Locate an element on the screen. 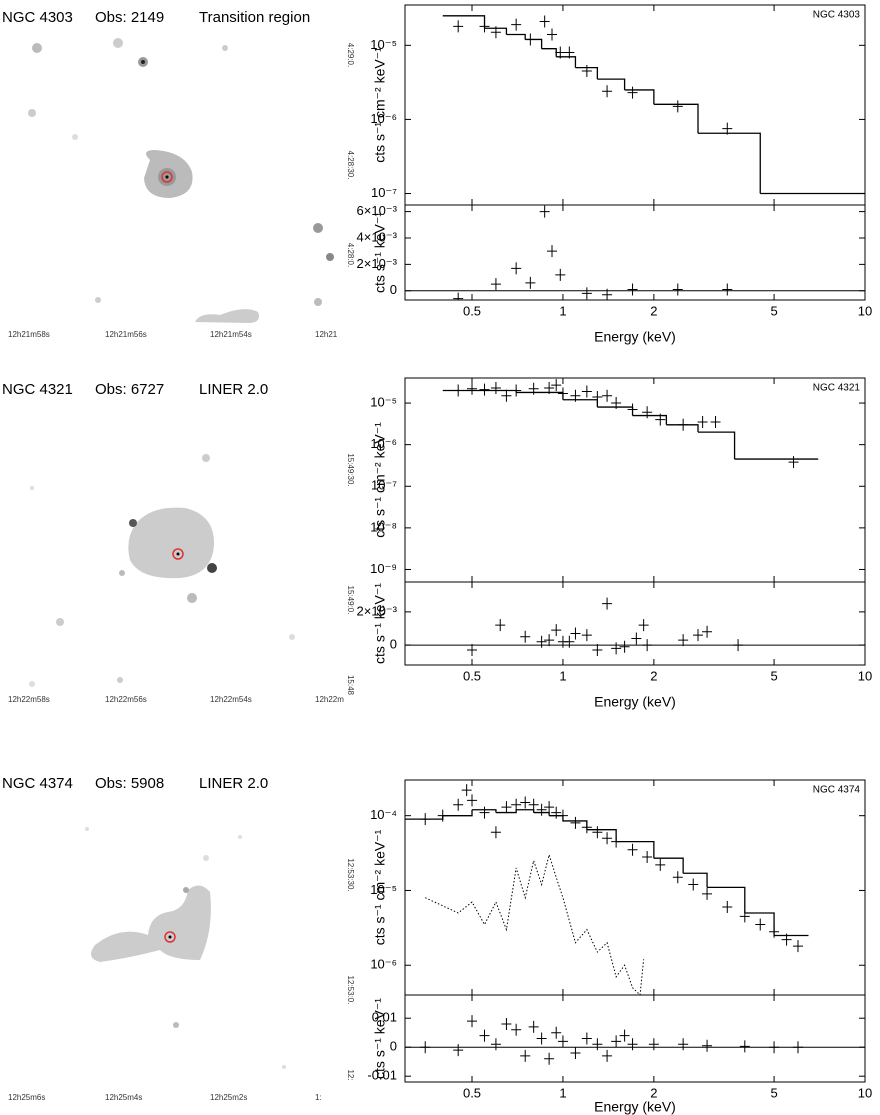  y-axis-label: cts s⁻¹ keV⁻¹ is located at coordinates (380, 252).